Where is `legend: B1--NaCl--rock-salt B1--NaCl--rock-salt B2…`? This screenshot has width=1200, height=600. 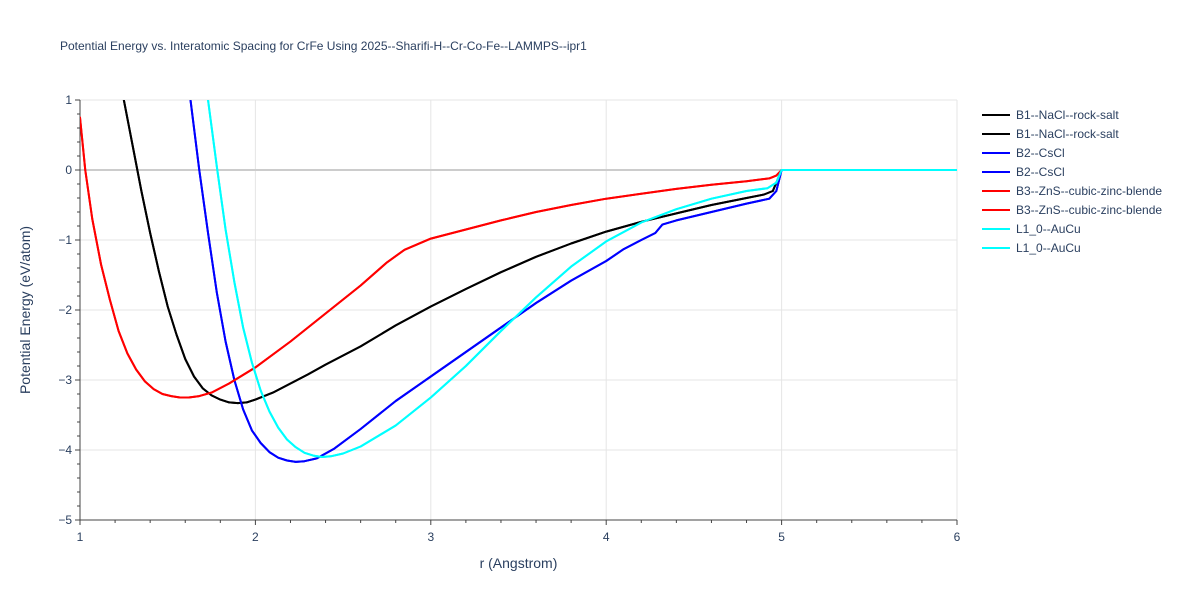
legend: B1--NaCl--rock-salt B1--NaCl--rock-salt B2… is located at coordinates (1072, 181).